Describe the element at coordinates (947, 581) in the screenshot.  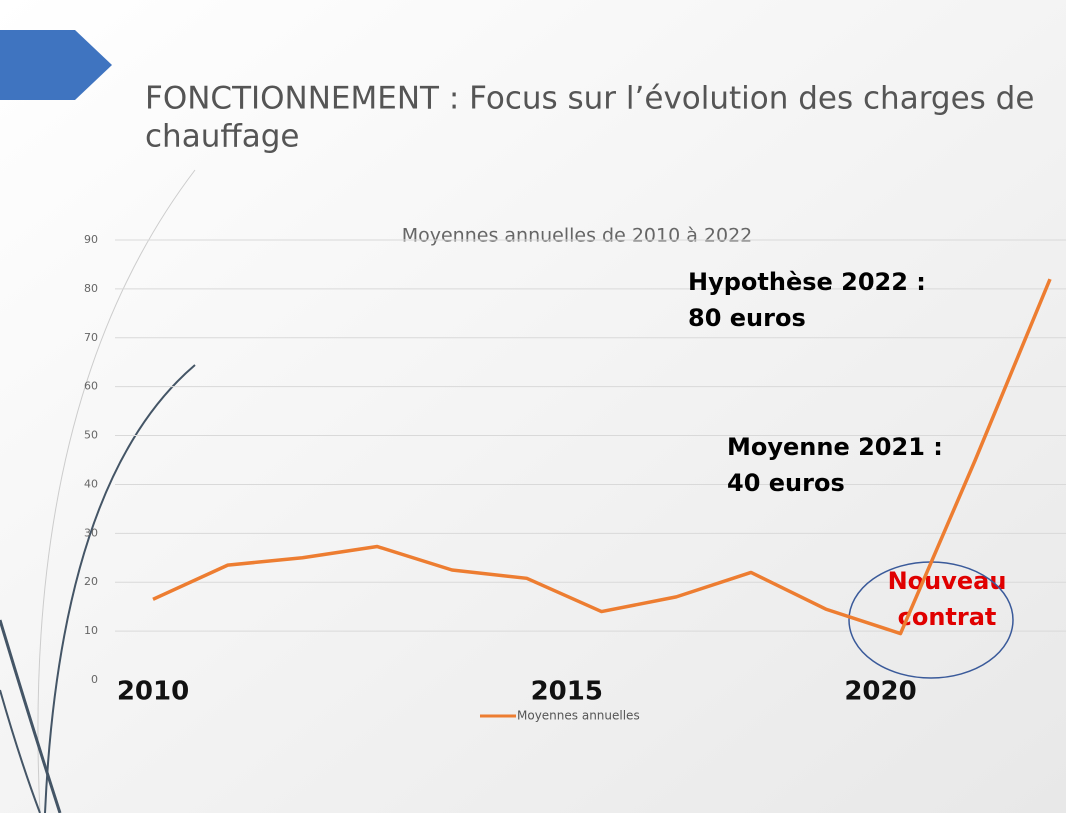
I see `annotation: Nouveau` at that location.